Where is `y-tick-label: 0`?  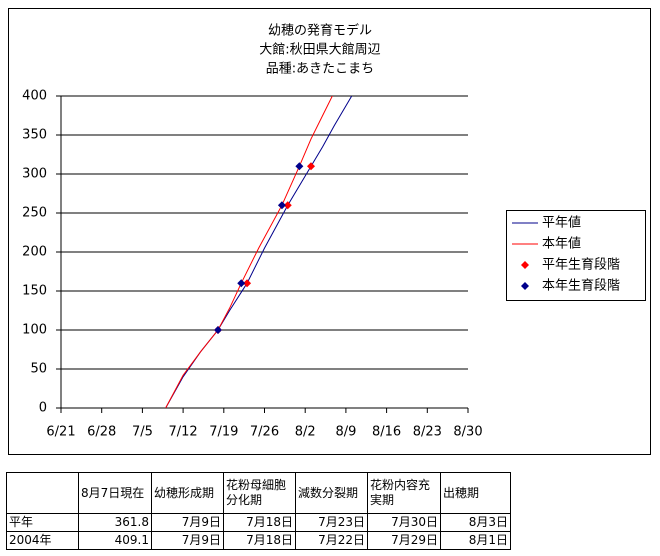 y-tick-label: 0 is located at coordinates (43, 408).